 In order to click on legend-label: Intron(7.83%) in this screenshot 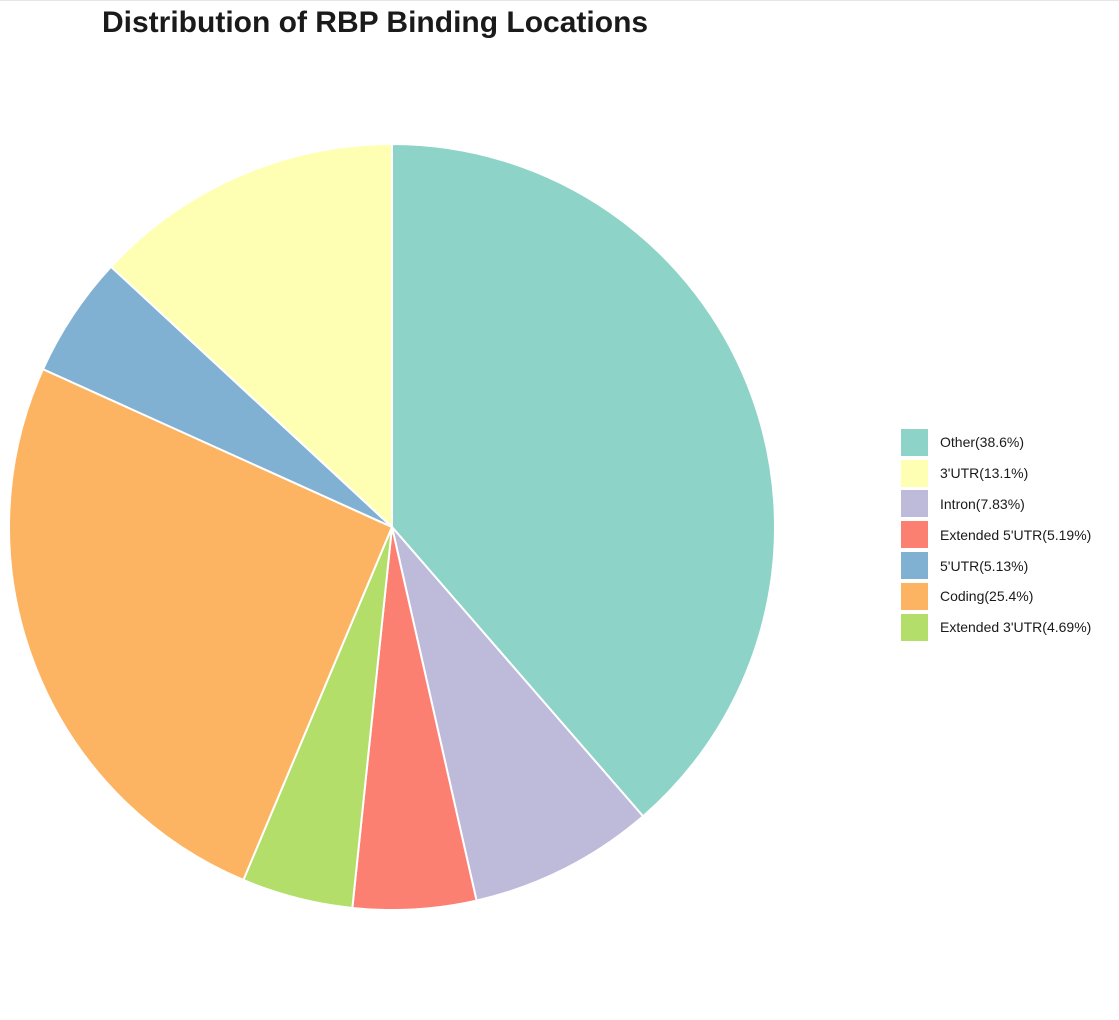, I will do `click(982, 503)`.